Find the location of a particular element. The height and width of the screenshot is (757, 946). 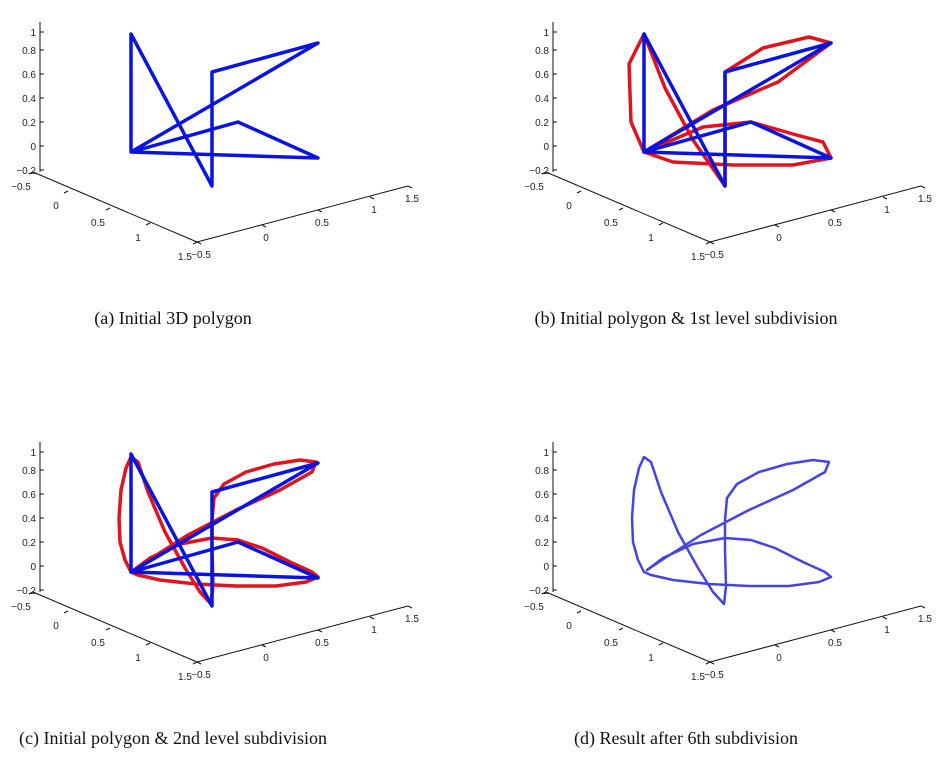

caption-d: (d) Result after 6th subdivision is located at coordinates (686, 738).